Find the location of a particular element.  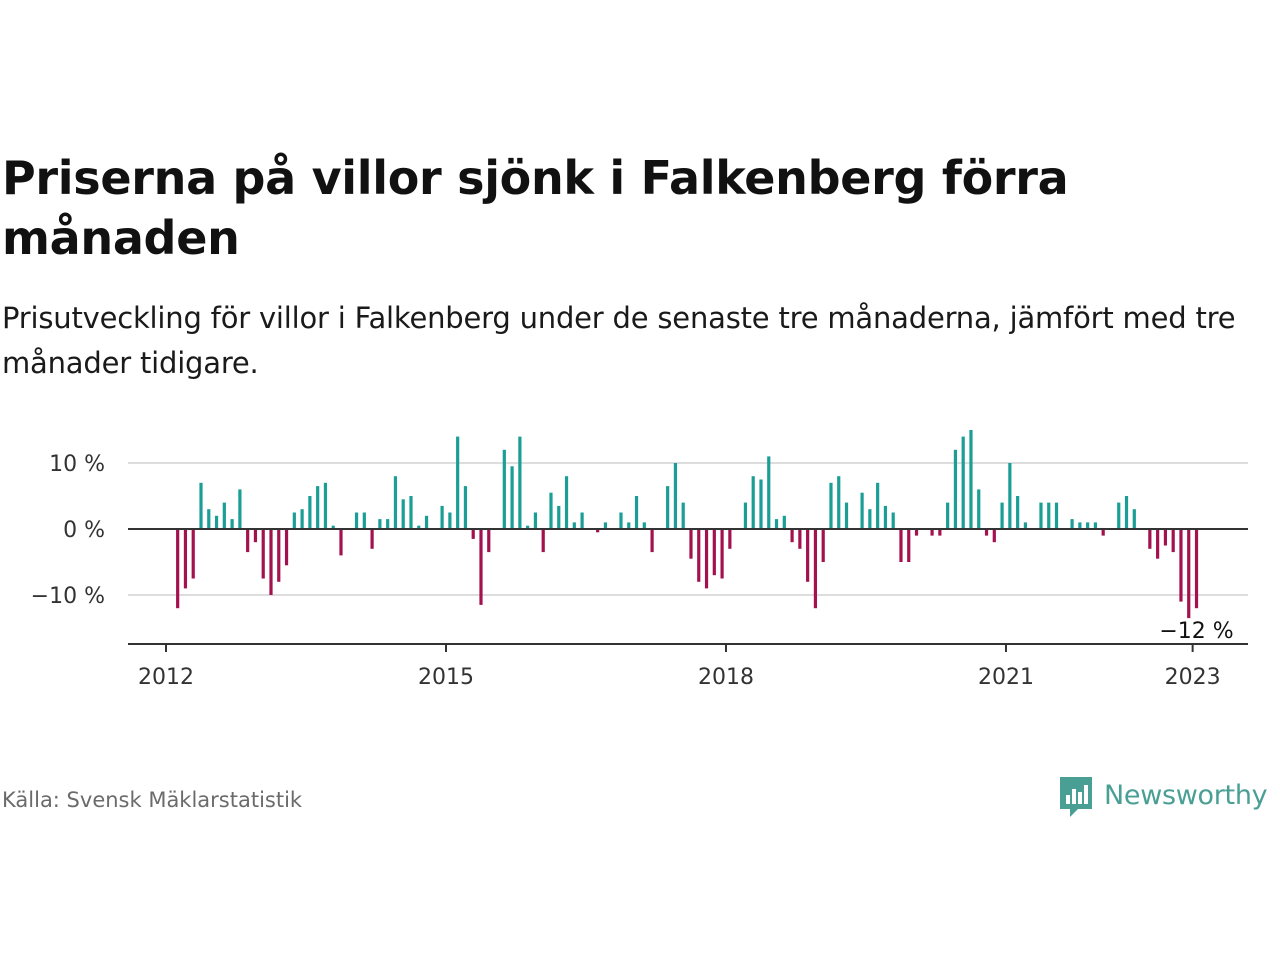

x-tick-label: 2023 is located at coordinates (1193, 677).